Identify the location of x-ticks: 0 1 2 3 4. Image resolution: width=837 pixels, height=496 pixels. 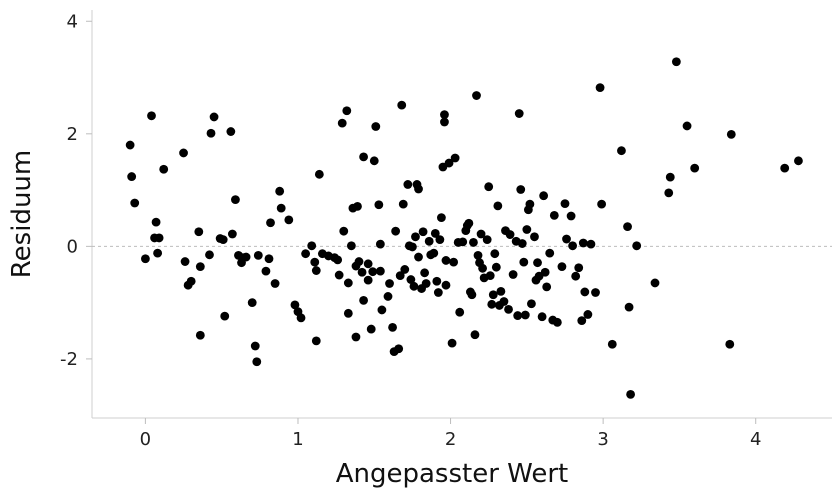
(450, 434).